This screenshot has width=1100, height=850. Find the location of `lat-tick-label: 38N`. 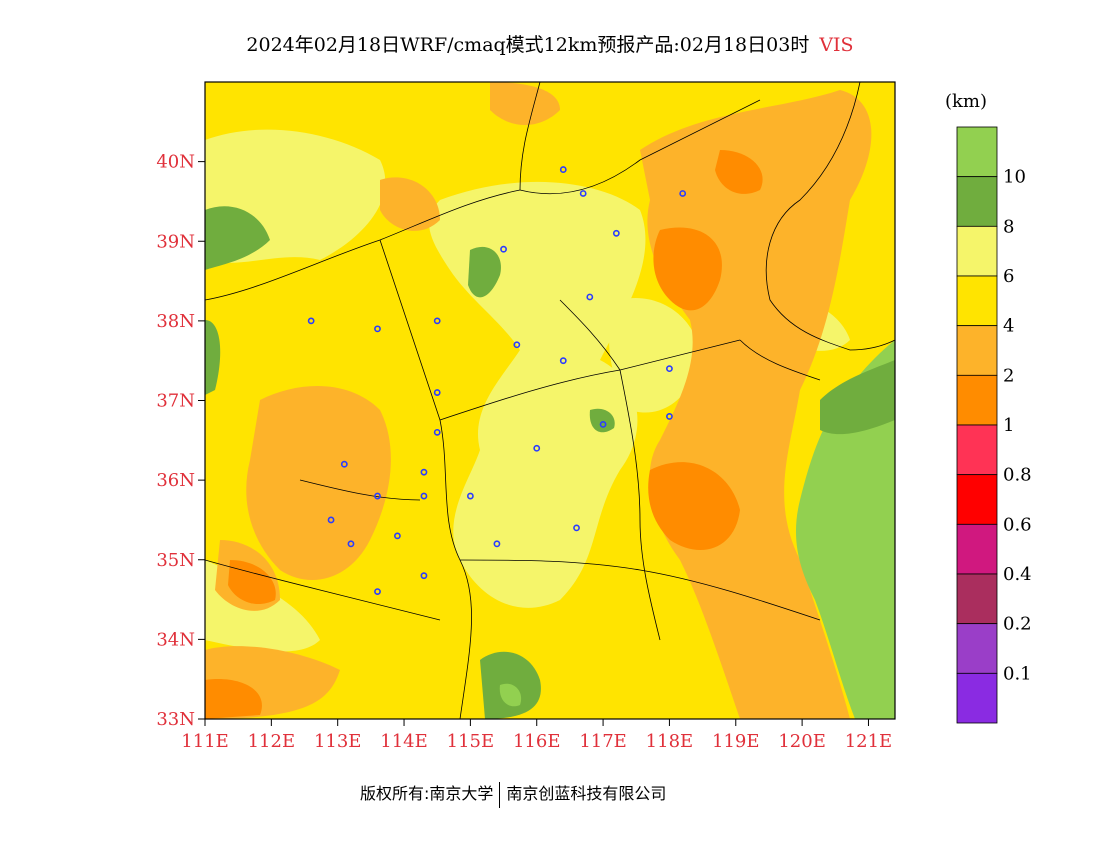

lat-tick-label: 38N is located at coordinates (175, 321).